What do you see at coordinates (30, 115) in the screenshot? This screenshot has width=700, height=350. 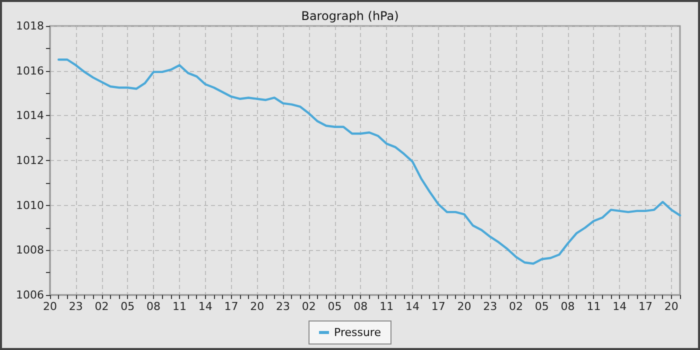 I see `y-tick-label: 1014` at bounding box center [30, 115].